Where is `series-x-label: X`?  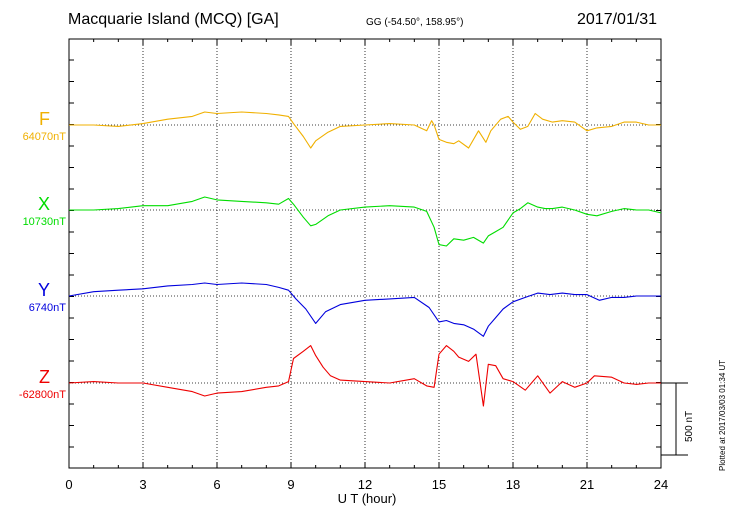
series-x-label: X is located at coordinates (43, 204).